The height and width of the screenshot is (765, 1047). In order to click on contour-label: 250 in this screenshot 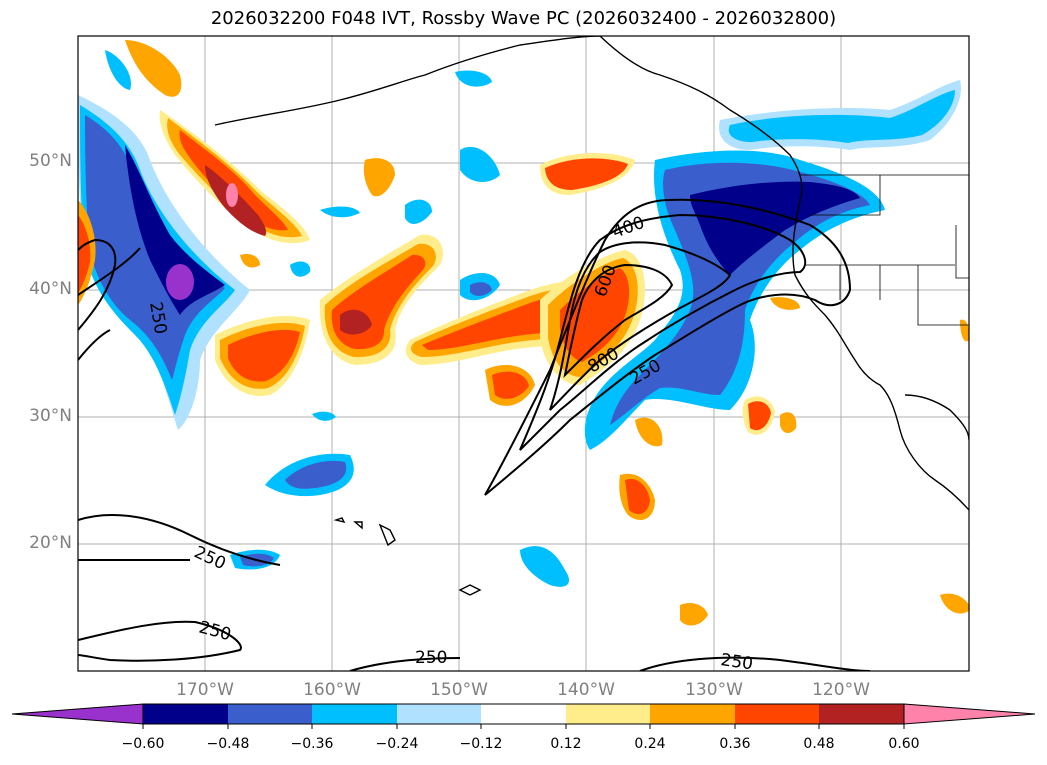, I will do `click(431, 658)`.